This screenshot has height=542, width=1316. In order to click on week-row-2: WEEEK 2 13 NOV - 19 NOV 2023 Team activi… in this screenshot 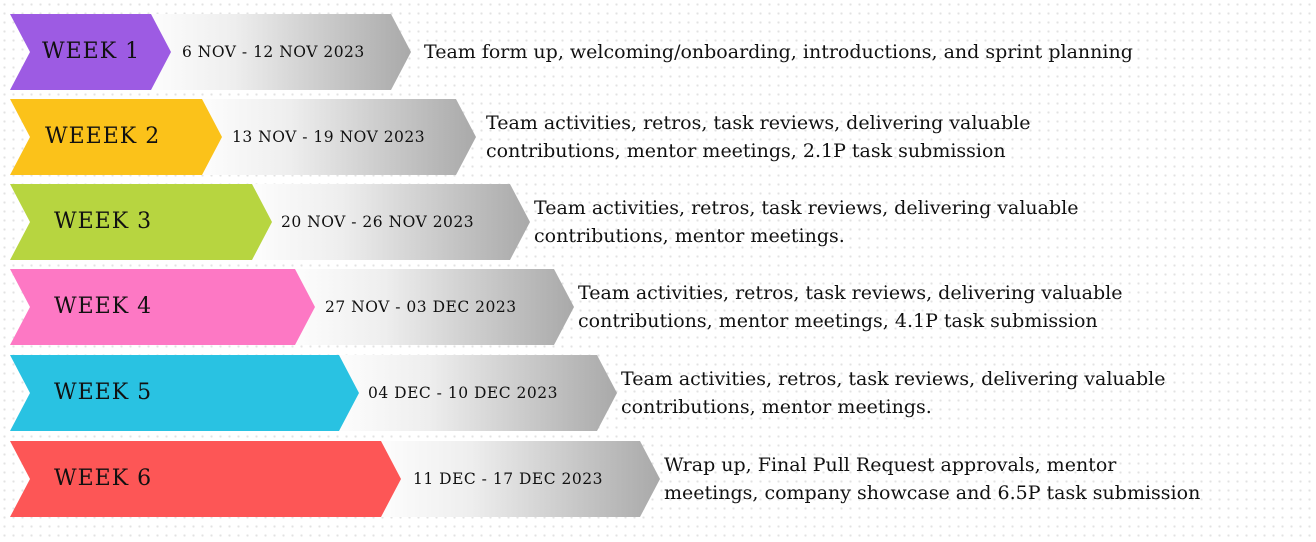, I will do `click(658, 137)`.